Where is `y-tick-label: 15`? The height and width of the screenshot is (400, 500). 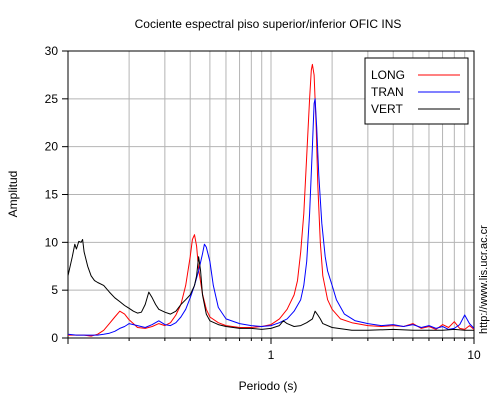
y-tick-label: 15 is located at coordinates (52, 195).